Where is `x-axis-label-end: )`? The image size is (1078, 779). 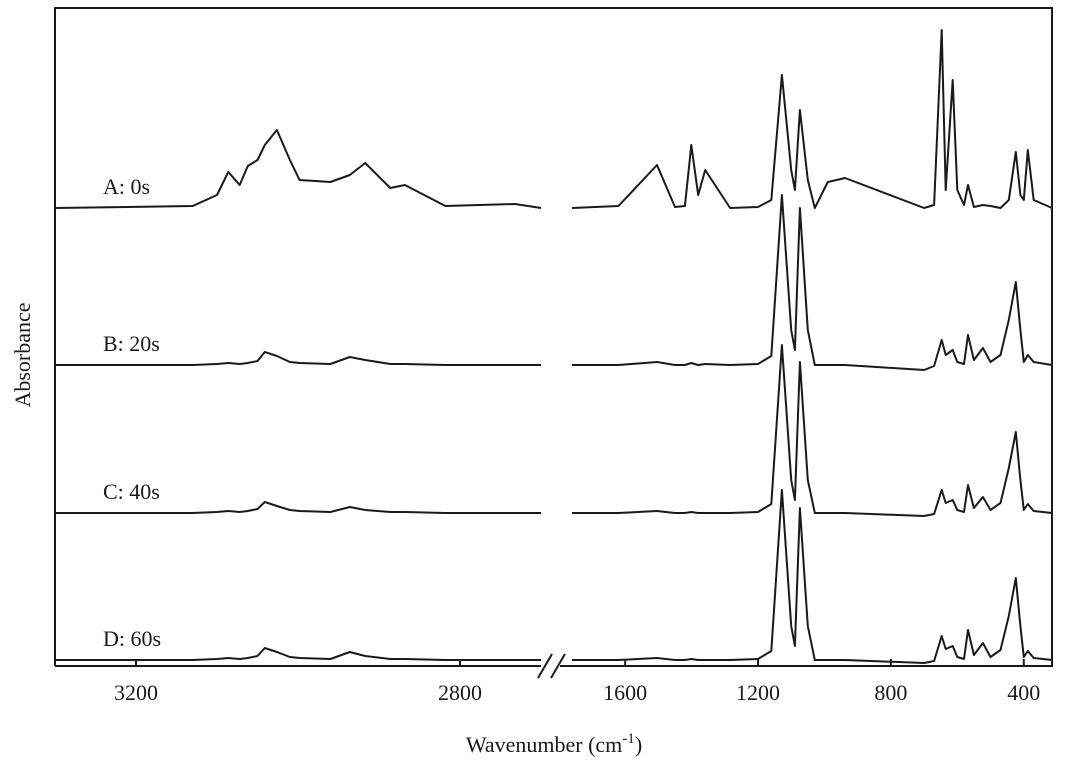
x-axis-label-end: ) is located at coordinates (638, 744).